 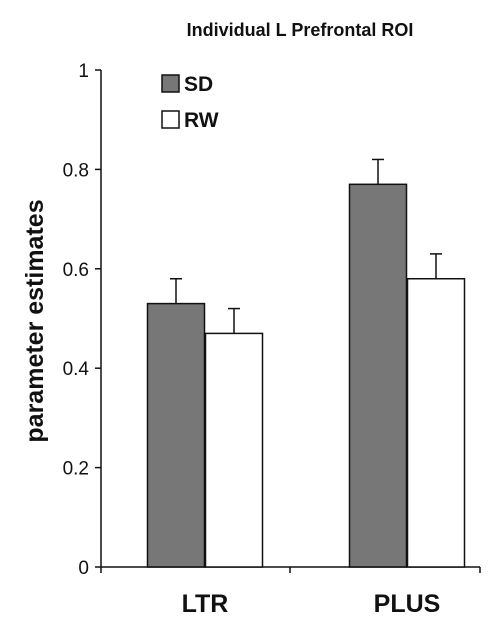 What do you see at coordinates (76, 469) in the screenshot?
I see `y-tick-label: 0.2` at bounding box center [76, 469].